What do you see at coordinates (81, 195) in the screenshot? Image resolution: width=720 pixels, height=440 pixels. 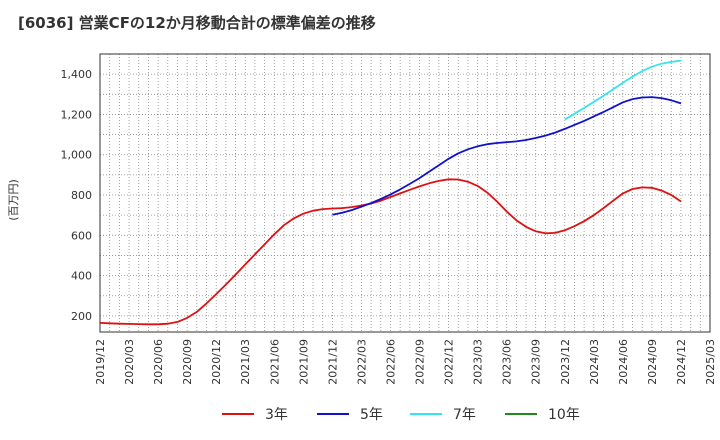 I see `y-tick-label: 800` at bounding box center [81, 195].